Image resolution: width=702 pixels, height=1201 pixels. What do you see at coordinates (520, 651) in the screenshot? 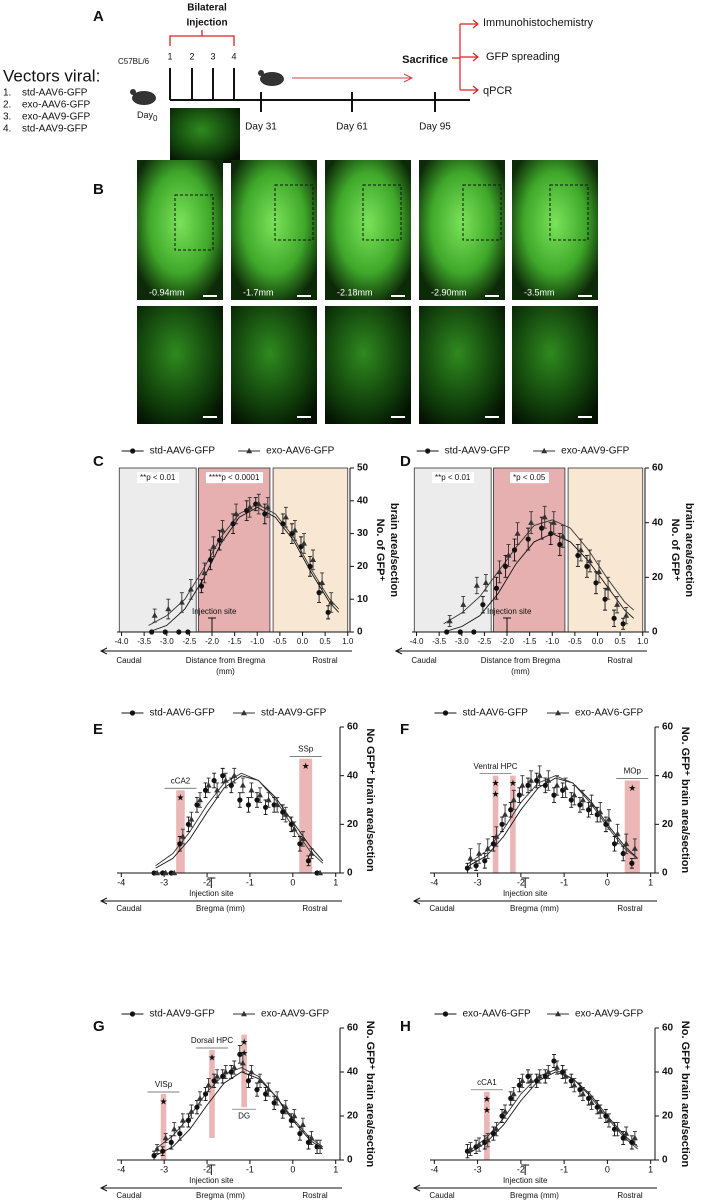
I see `direction-arrow` at bounding box center [520, 651].